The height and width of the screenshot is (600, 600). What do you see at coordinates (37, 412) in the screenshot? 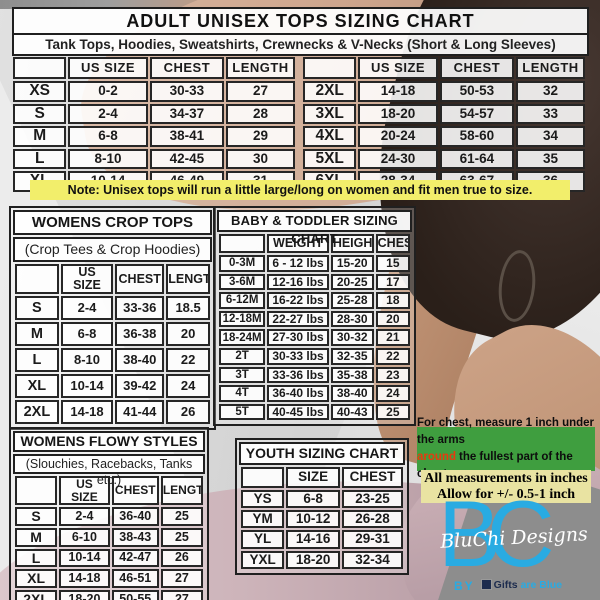
I see `row-label: 2XL` at bounding box center [37, 412].